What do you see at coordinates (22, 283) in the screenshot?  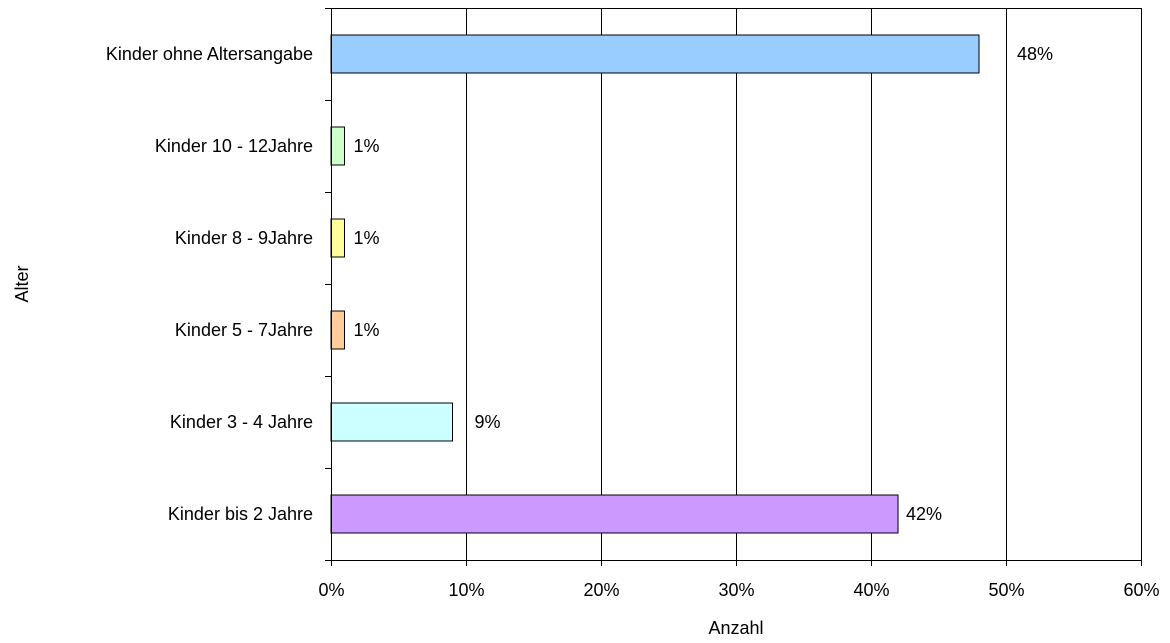 I see `y-axis-title: Alter` at bounding box center [22, 283].